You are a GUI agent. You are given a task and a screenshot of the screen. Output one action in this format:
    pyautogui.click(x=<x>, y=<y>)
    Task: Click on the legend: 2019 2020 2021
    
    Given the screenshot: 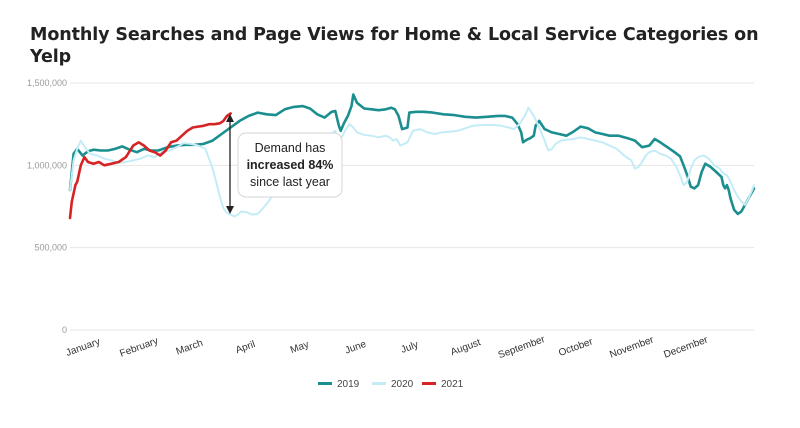 What is the action you would take?
    pyautogui.click(x=391, y=384)
    